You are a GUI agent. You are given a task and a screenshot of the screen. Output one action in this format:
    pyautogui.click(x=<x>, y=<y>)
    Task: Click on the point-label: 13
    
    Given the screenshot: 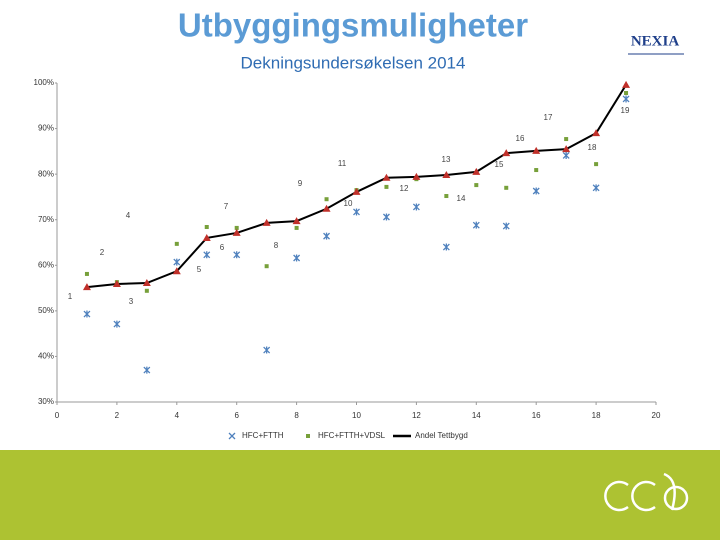 What is the action you would take?
    pyautogui.click(x=446, y=159)
    